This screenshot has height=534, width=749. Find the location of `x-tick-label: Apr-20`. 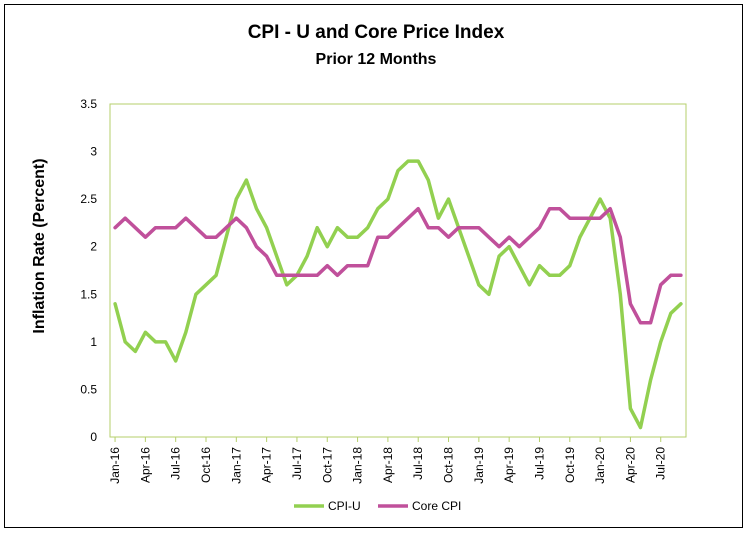

x-tick-label: Apr-20 is located at coordinates (630, 465).